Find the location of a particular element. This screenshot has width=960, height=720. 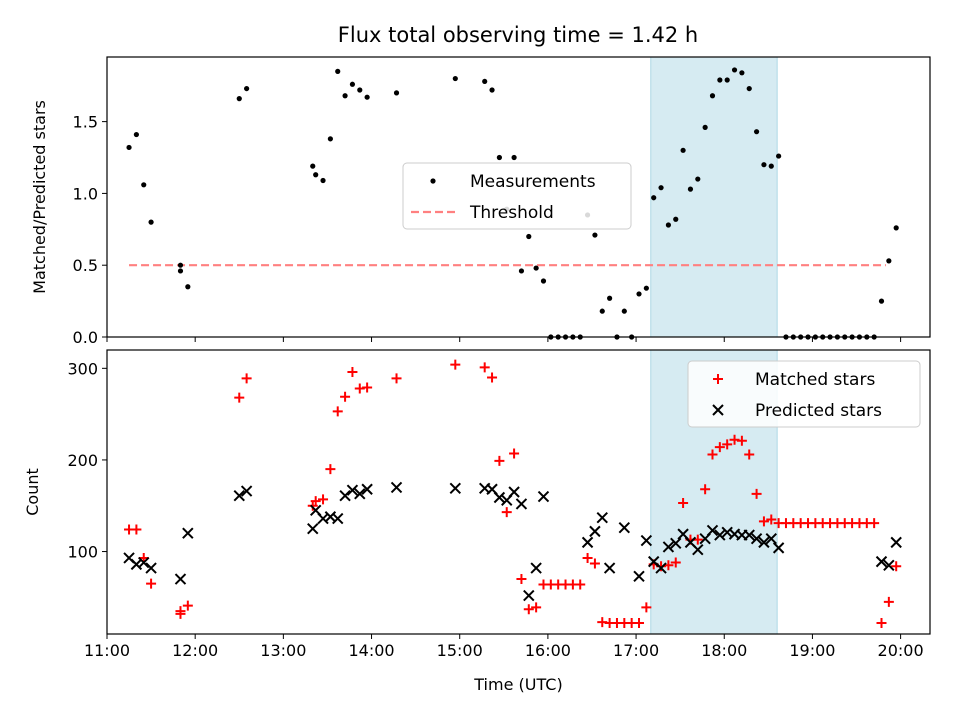

y-tick-label: 1.5 is located at coordinates (85, 122).